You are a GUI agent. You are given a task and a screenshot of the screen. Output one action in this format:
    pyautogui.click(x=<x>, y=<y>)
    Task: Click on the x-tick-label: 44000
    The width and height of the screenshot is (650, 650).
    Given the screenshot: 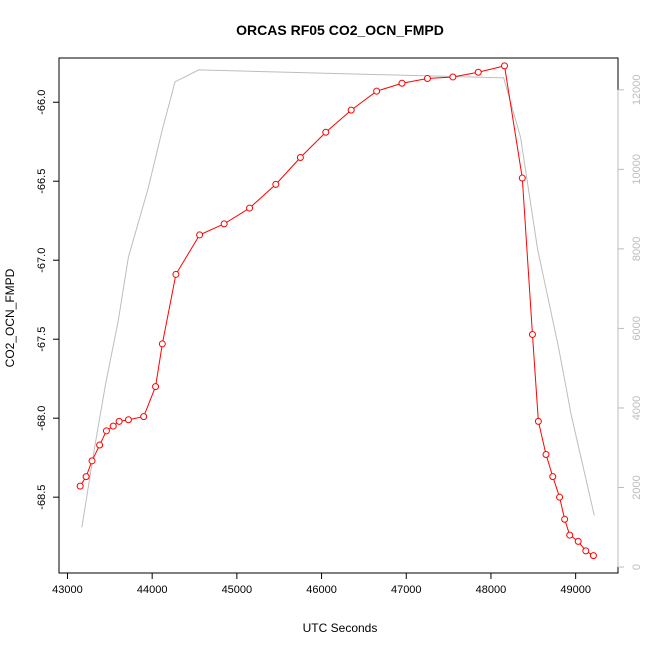 What is the action you would take?
    pyautogui.click(x=152, y=590)
    